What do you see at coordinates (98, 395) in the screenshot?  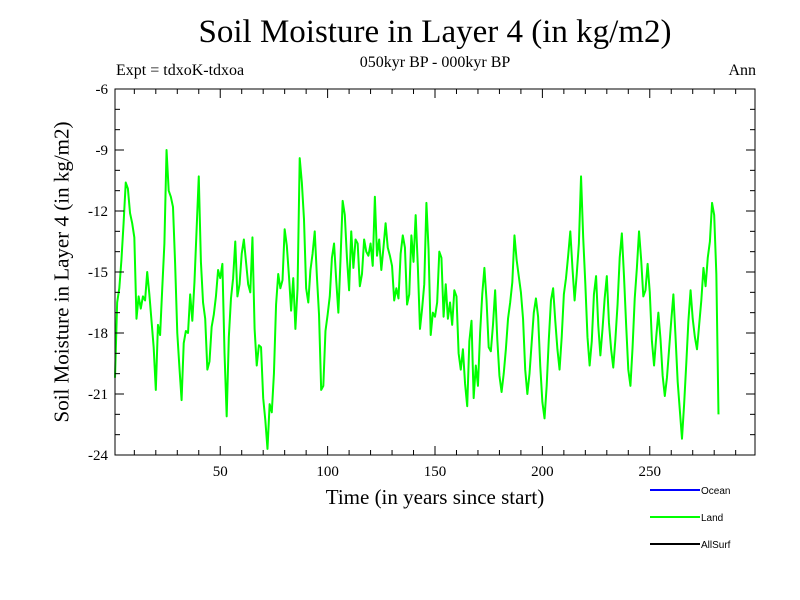 I see `y-tick-label: -21` at bounding box center [98, 395].